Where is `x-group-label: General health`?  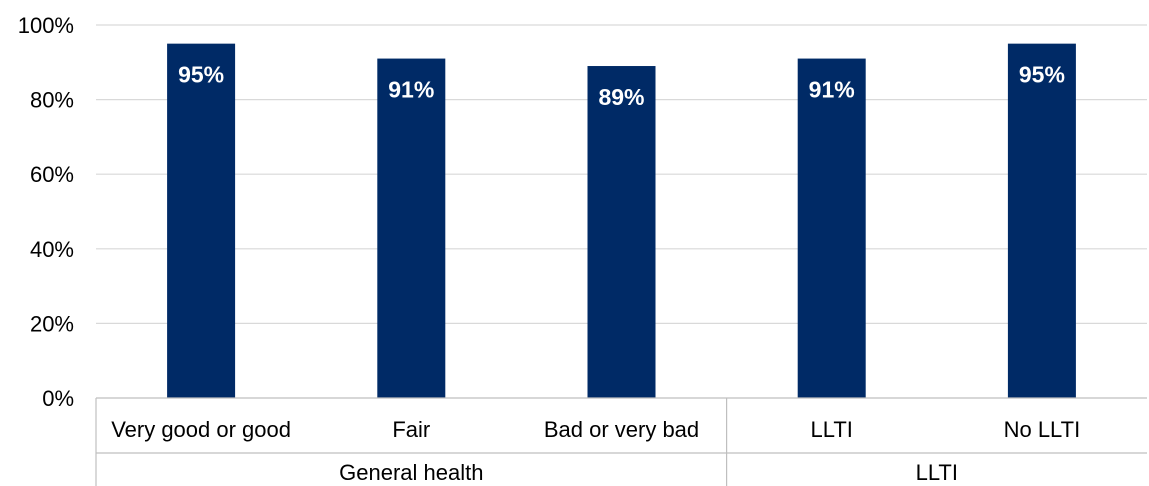 x-group-label: General health is located at coordinates (411, 472).